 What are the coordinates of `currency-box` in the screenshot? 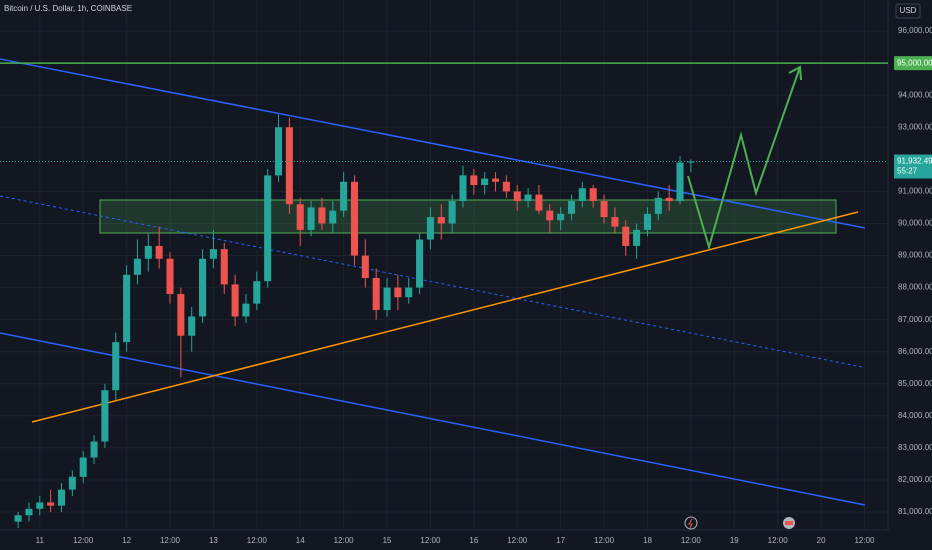 It's located at (908, 11).